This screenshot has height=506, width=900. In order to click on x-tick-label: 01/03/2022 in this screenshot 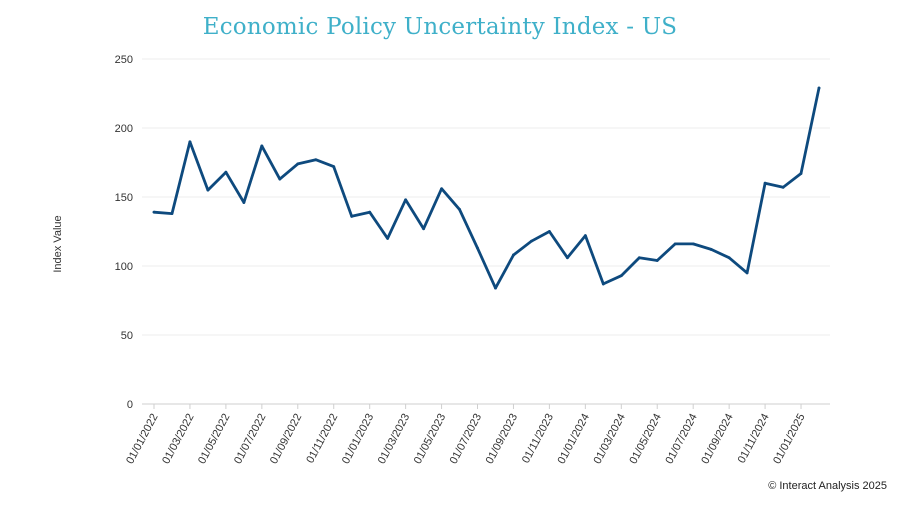, I will do `click(178, 439)`.